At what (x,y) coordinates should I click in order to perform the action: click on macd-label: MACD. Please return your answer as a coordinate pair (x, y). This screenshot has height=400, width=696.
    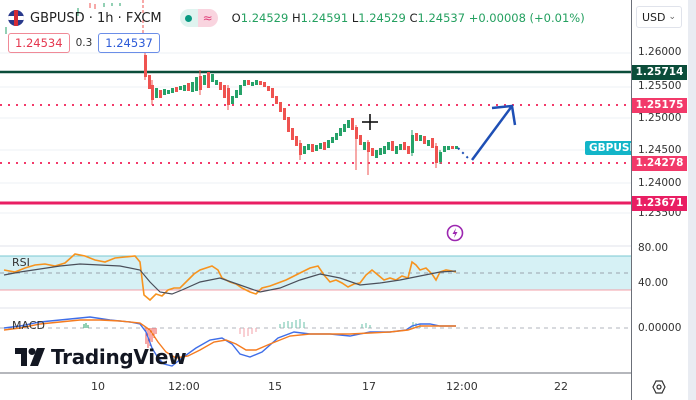
    Looking at the image, I should click on (28, 325).